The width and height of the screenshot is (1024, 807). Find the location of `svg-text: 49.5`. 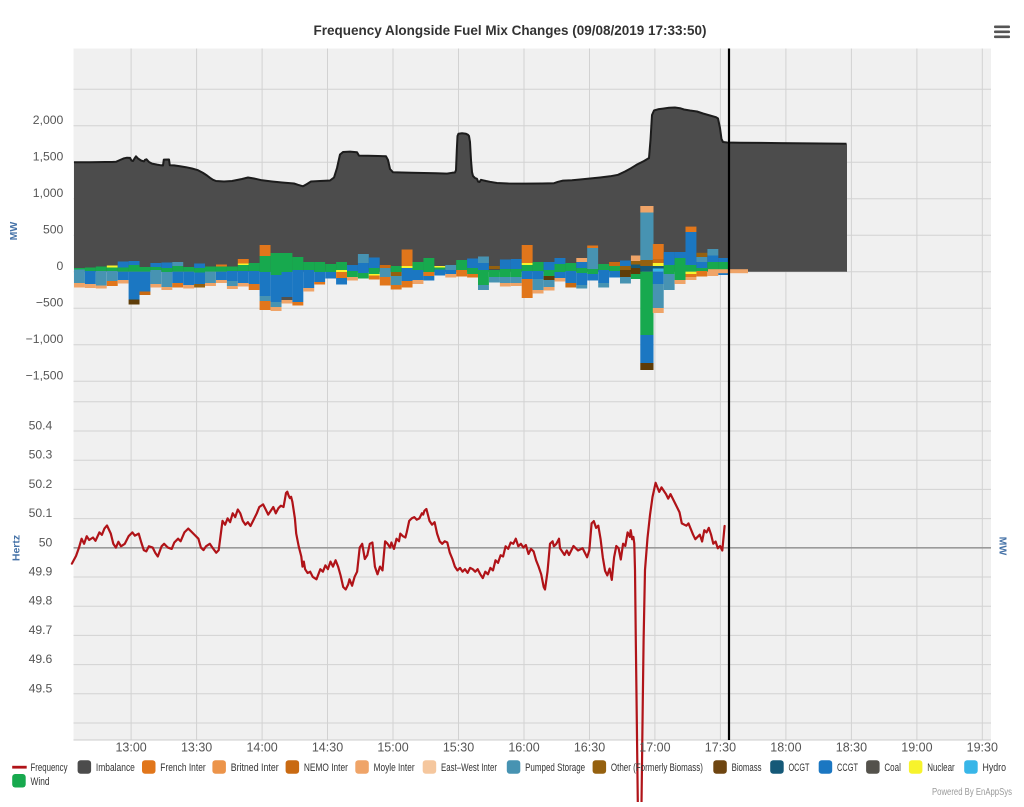

svg-text: 49.5 is located at coordinates (41, 688).